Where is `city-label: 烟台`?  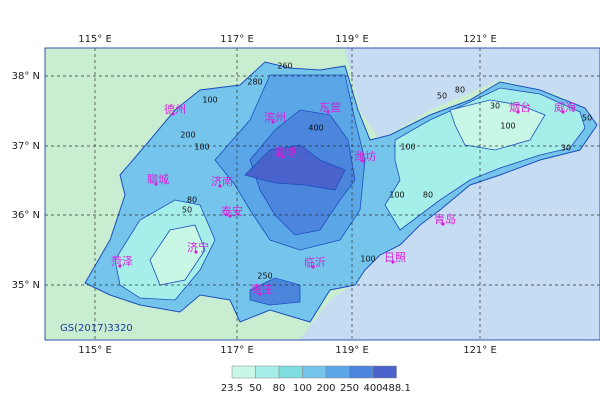 city-label: 烟台 is located at coordinates (520, 107).